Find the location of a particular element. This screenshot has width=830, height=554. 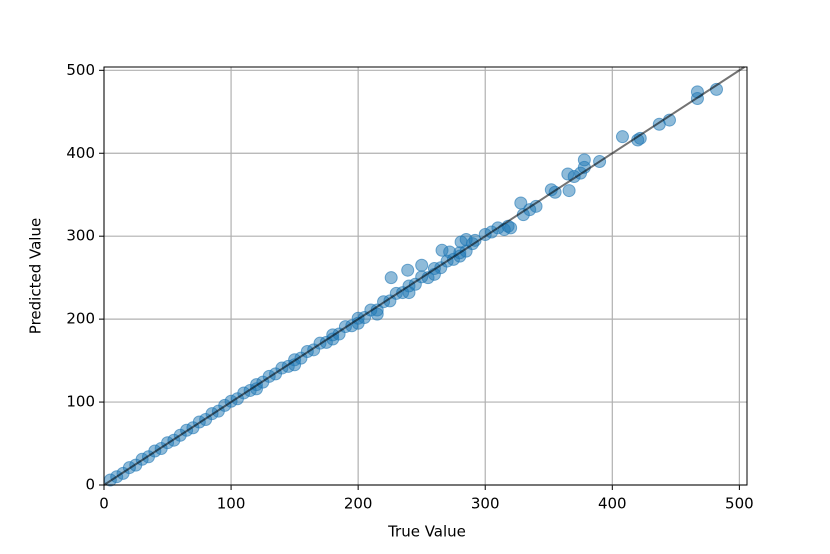

y-tick-label: 200 is located at coordinates (80, 319).